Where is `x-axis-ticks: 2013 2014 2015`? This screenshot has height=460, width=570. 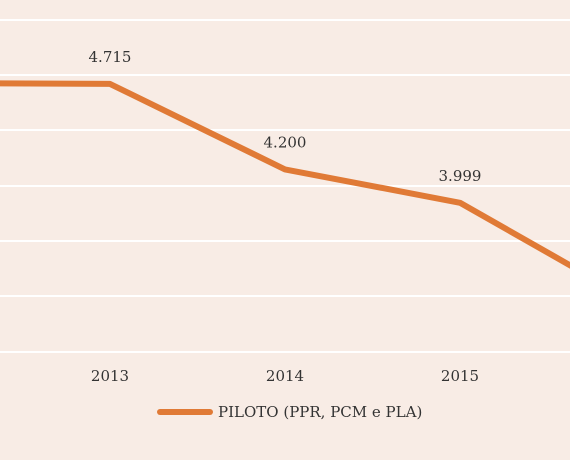
x-axis-ticks: 2013 2014 2015 is located at coordinates (285, 376).